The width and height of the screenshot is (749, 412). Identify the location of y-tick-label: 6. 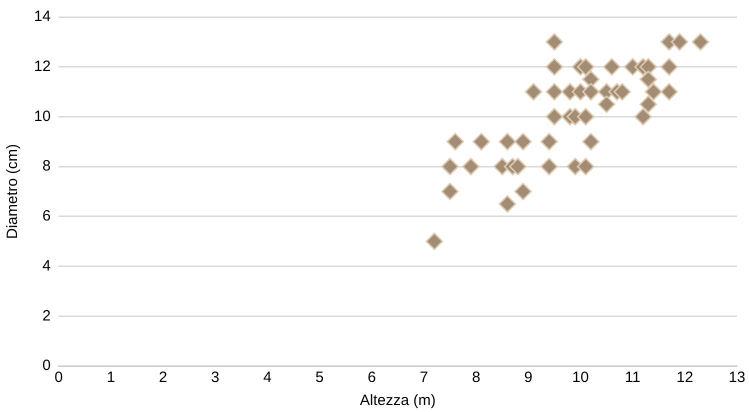
(46, 216).